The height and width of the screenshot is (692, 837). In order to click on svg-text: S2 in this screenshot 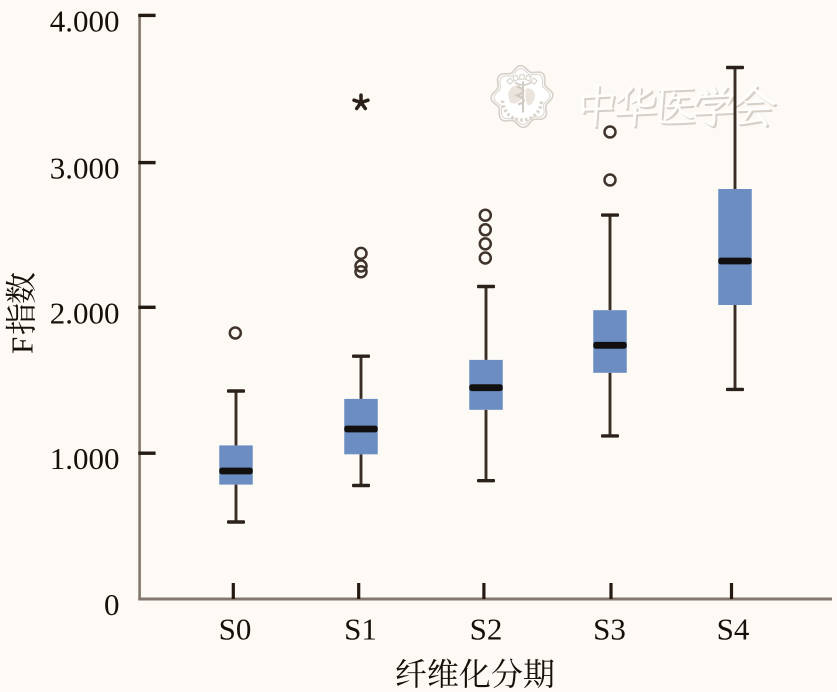, I will do `click(486, 629)`.